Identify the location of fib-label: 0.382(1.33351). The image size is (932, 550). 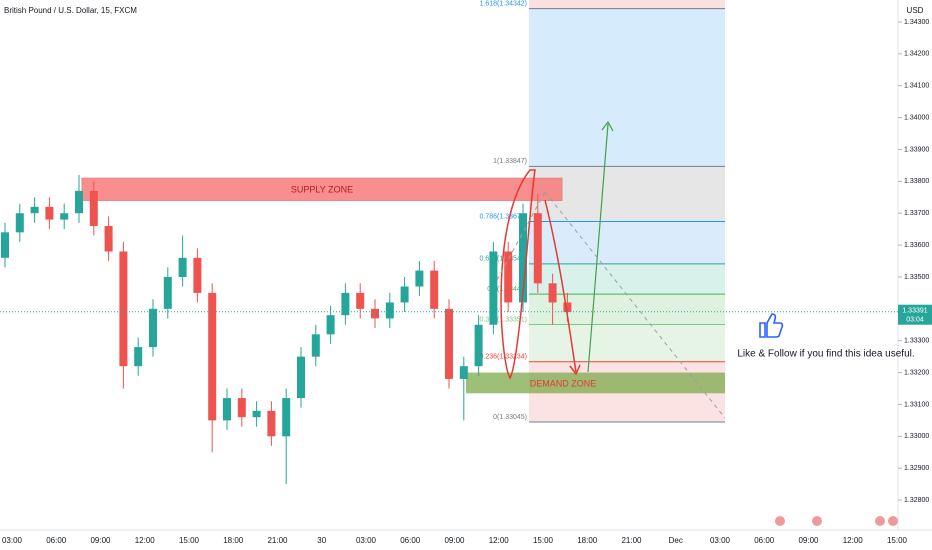
(503, 319).